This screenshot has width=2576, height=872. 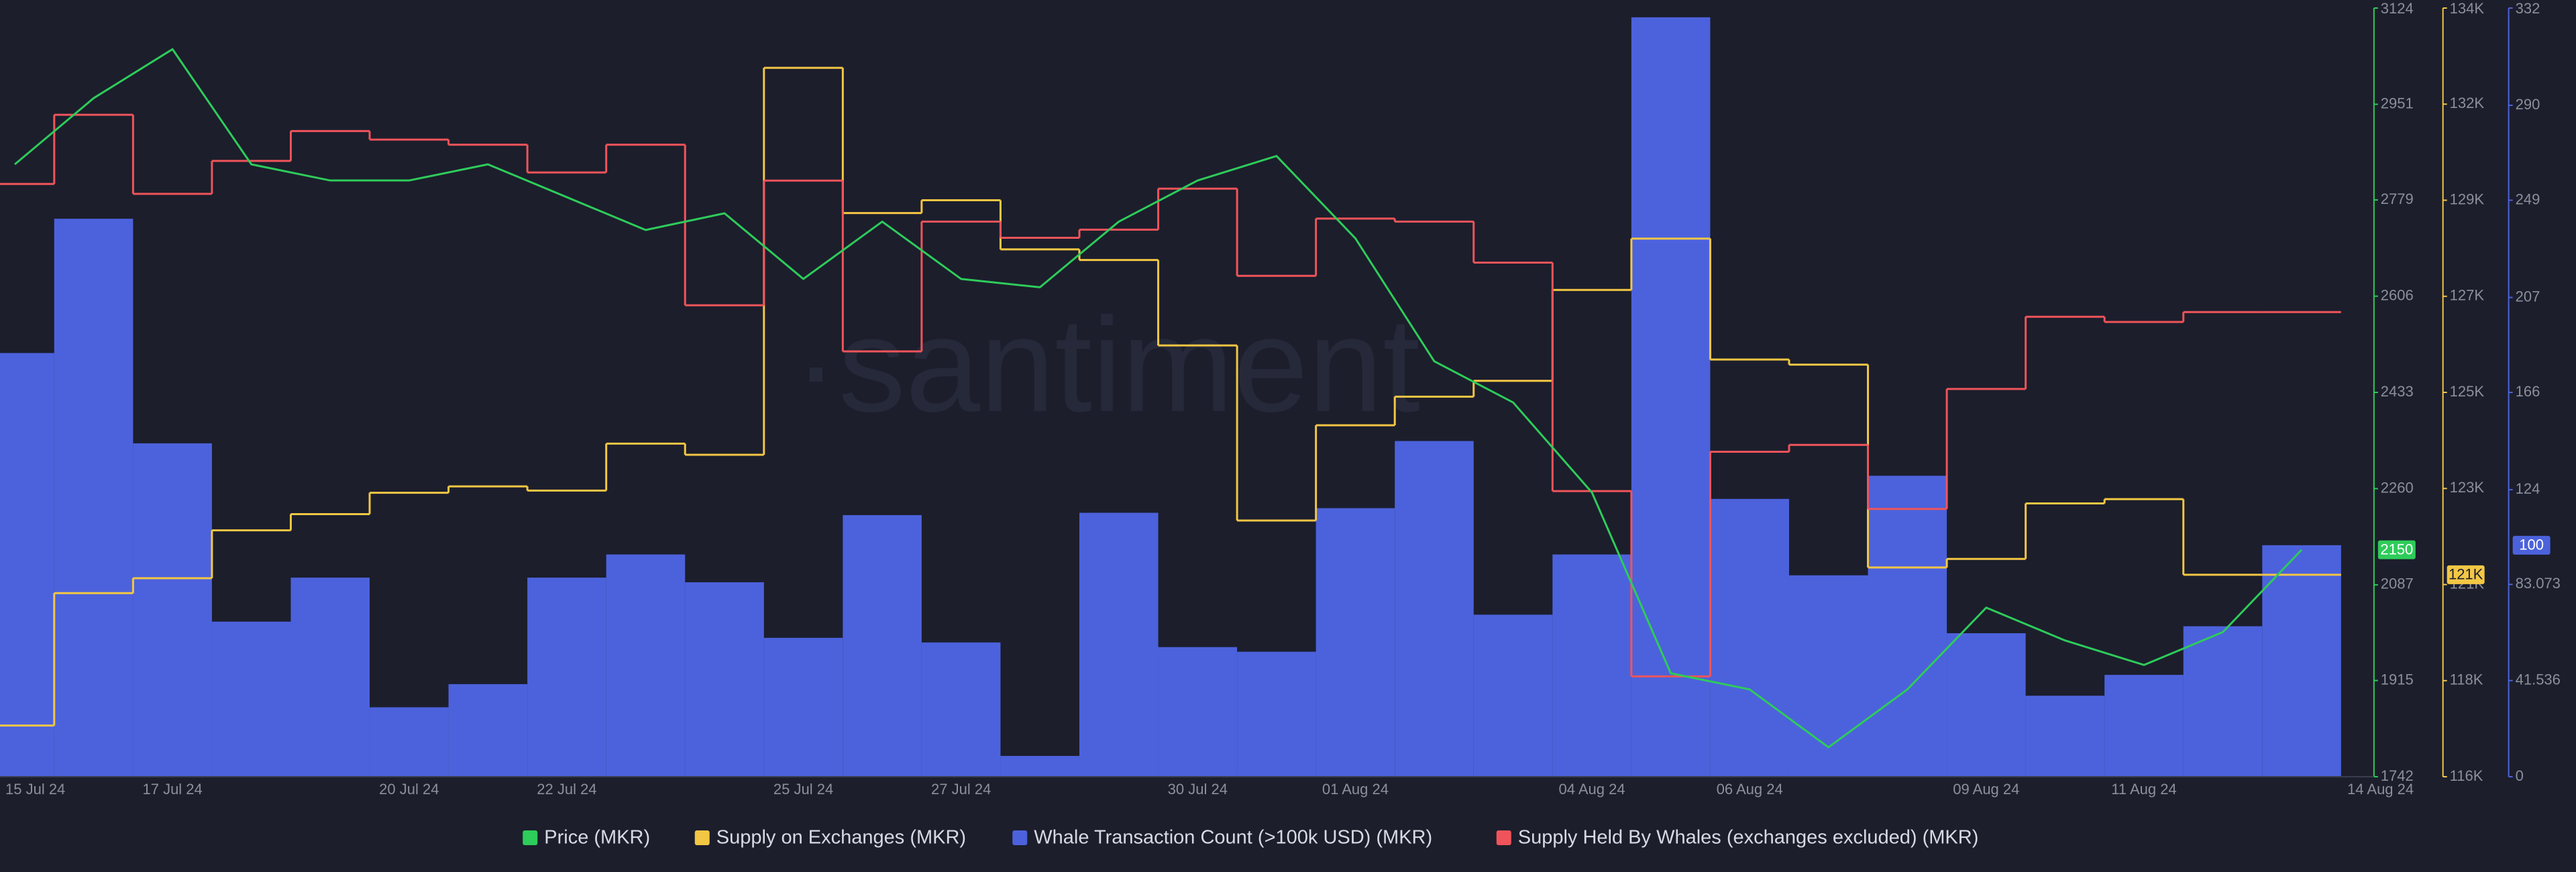 I want to click on y2-tick-label: 127K, so click(x=2467, y=295).